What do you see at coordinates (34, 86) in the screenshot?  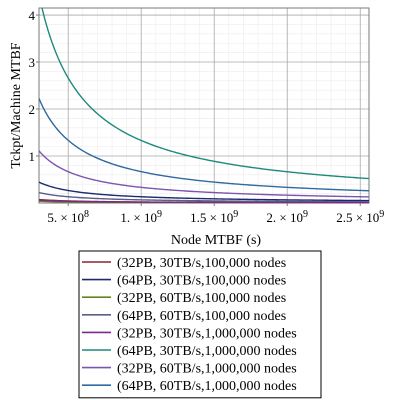 I see `y-axis: 1 2 3 4` at bounding box center [34, 86].